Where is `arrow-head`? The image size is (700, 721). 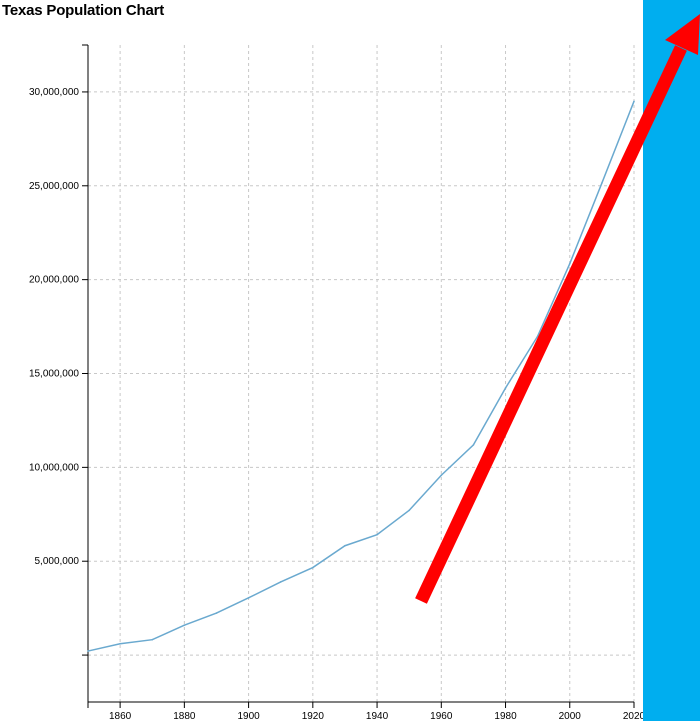 arrow-head is located at coordinates (682, 34).